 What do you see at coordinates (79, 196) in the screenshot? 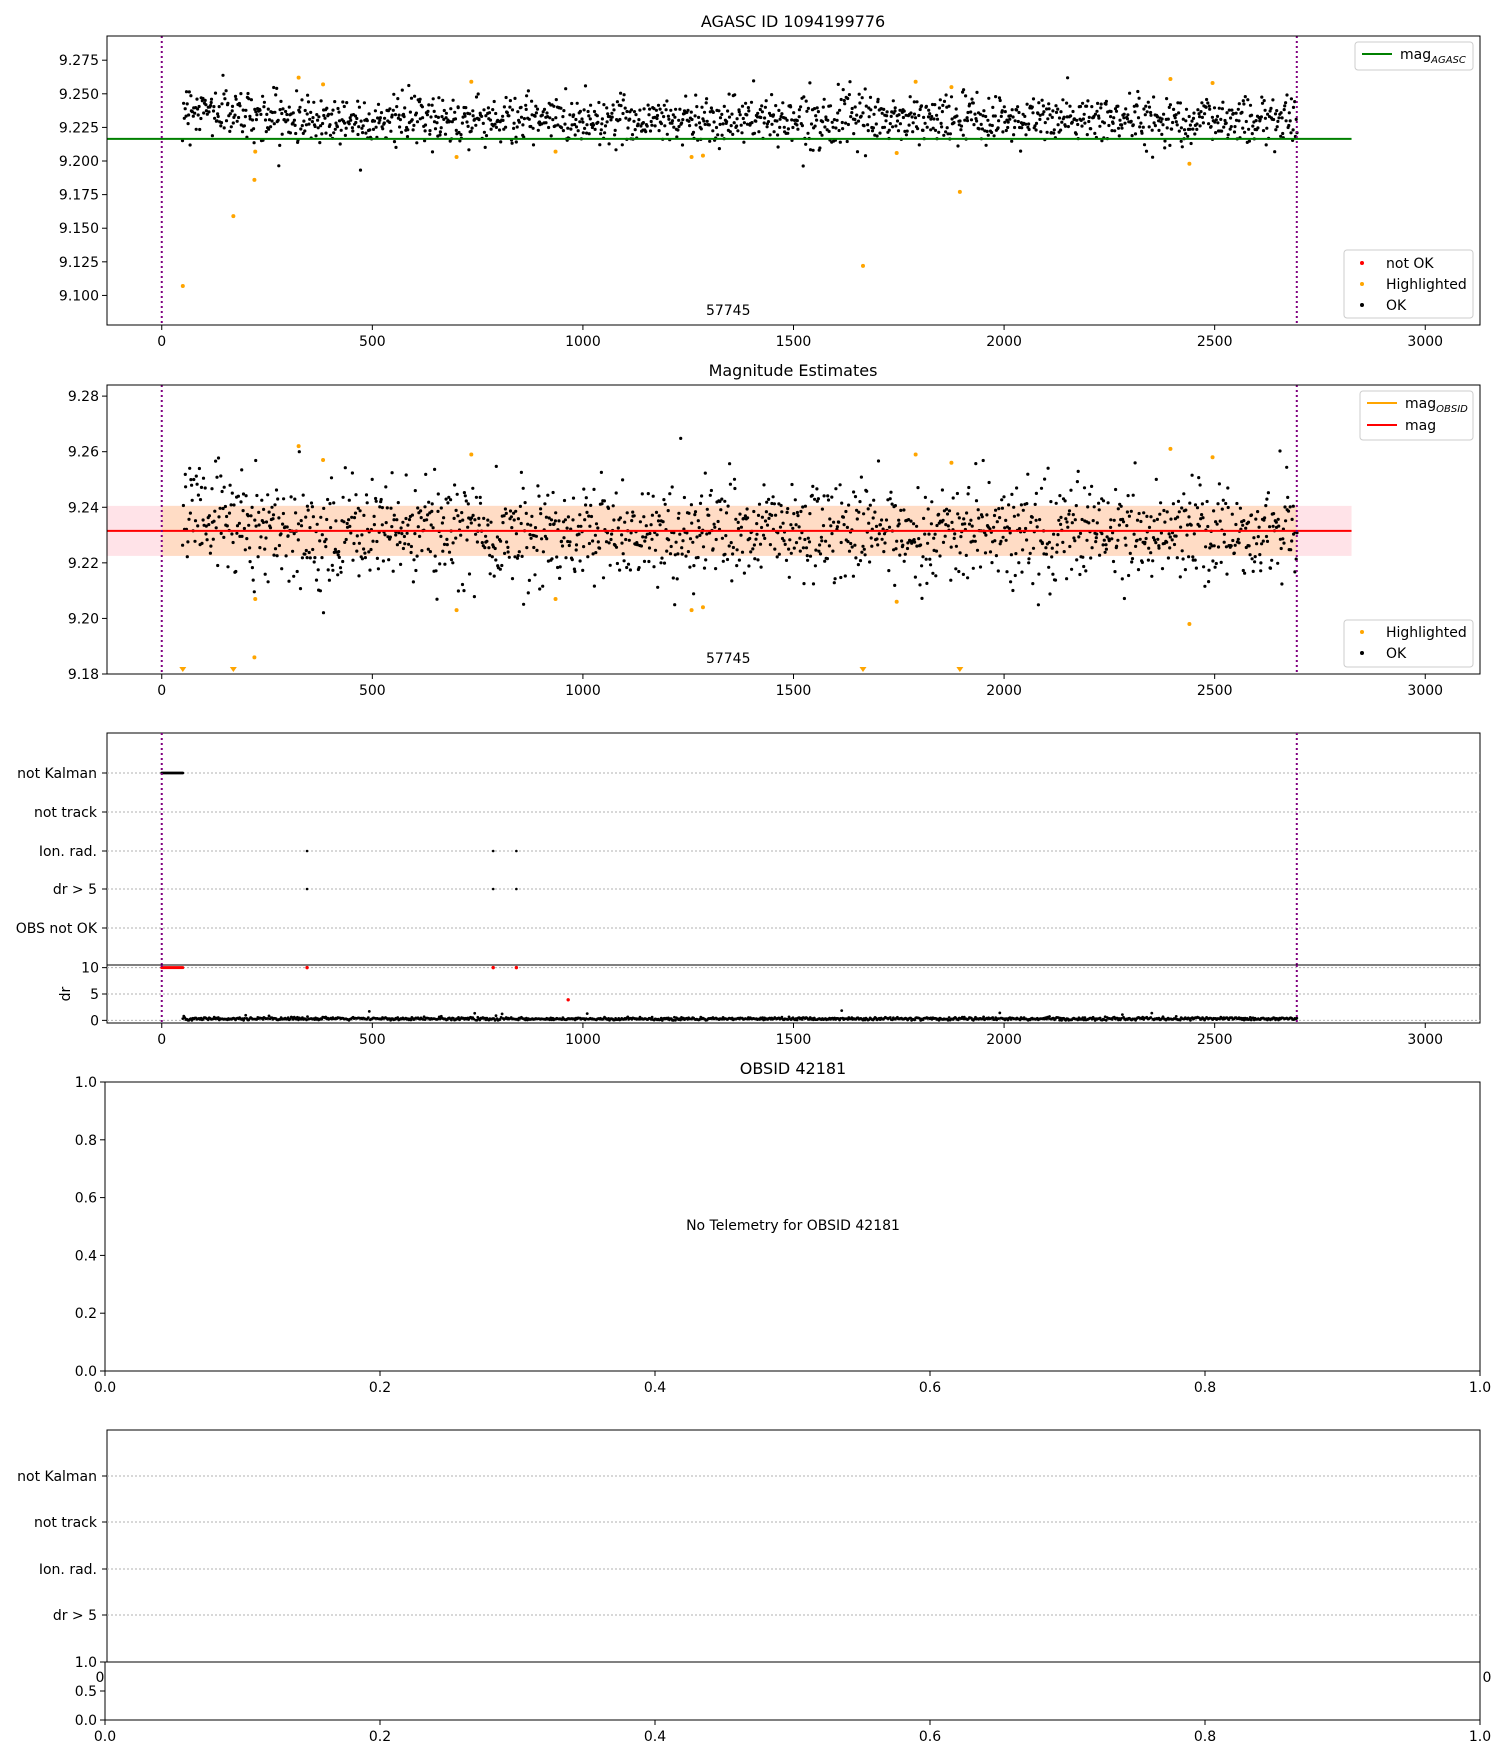
I see `p1-y-tick-label: 9.175` at bounding box center [79, 196].